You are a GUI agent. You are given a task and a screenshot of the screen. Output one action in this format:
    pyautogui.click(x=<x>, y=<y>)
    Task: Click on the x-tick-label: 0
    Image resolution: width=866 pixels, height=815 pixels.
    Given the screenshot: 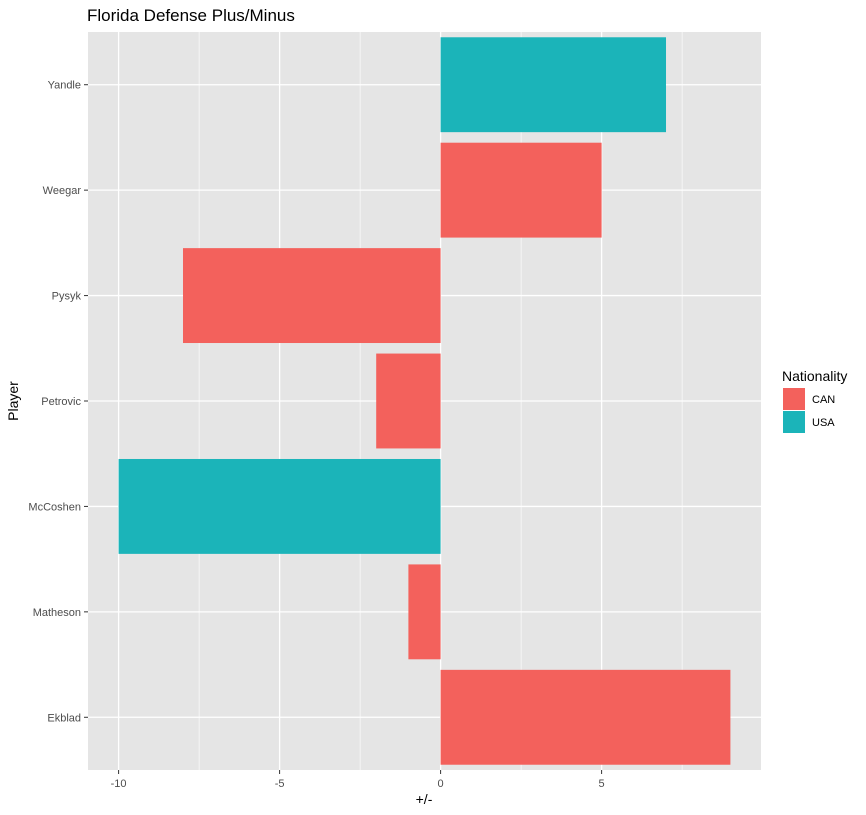 What is the action you would take?
    pyautogui.click(x=441, y=784)
    